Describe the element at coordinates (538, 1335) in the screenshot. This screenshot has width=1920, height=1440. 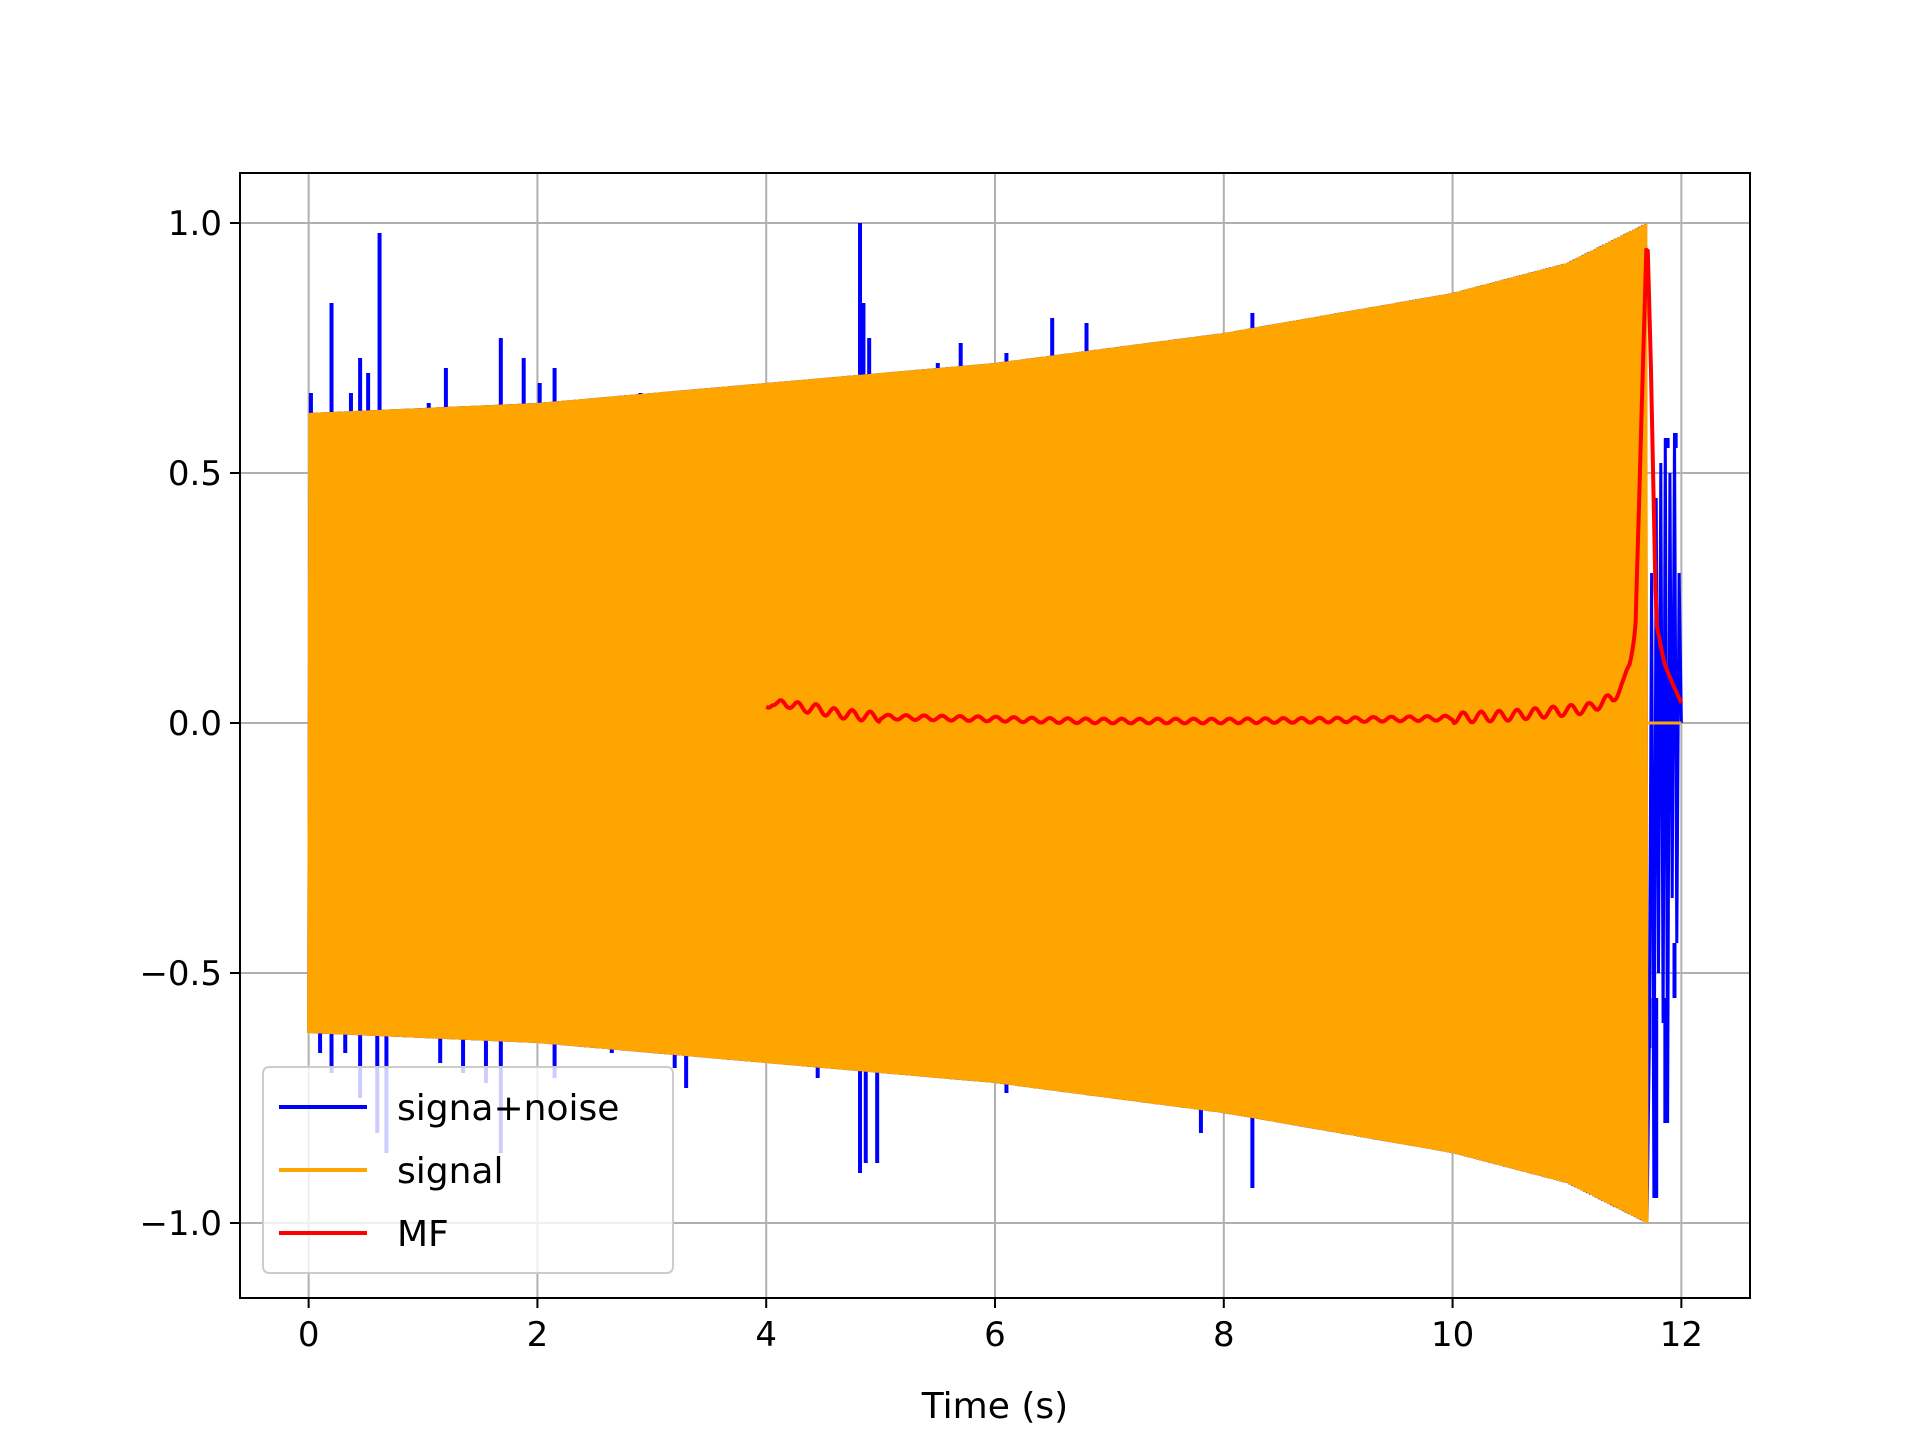
I see `x-tick-label: 2` at that location.